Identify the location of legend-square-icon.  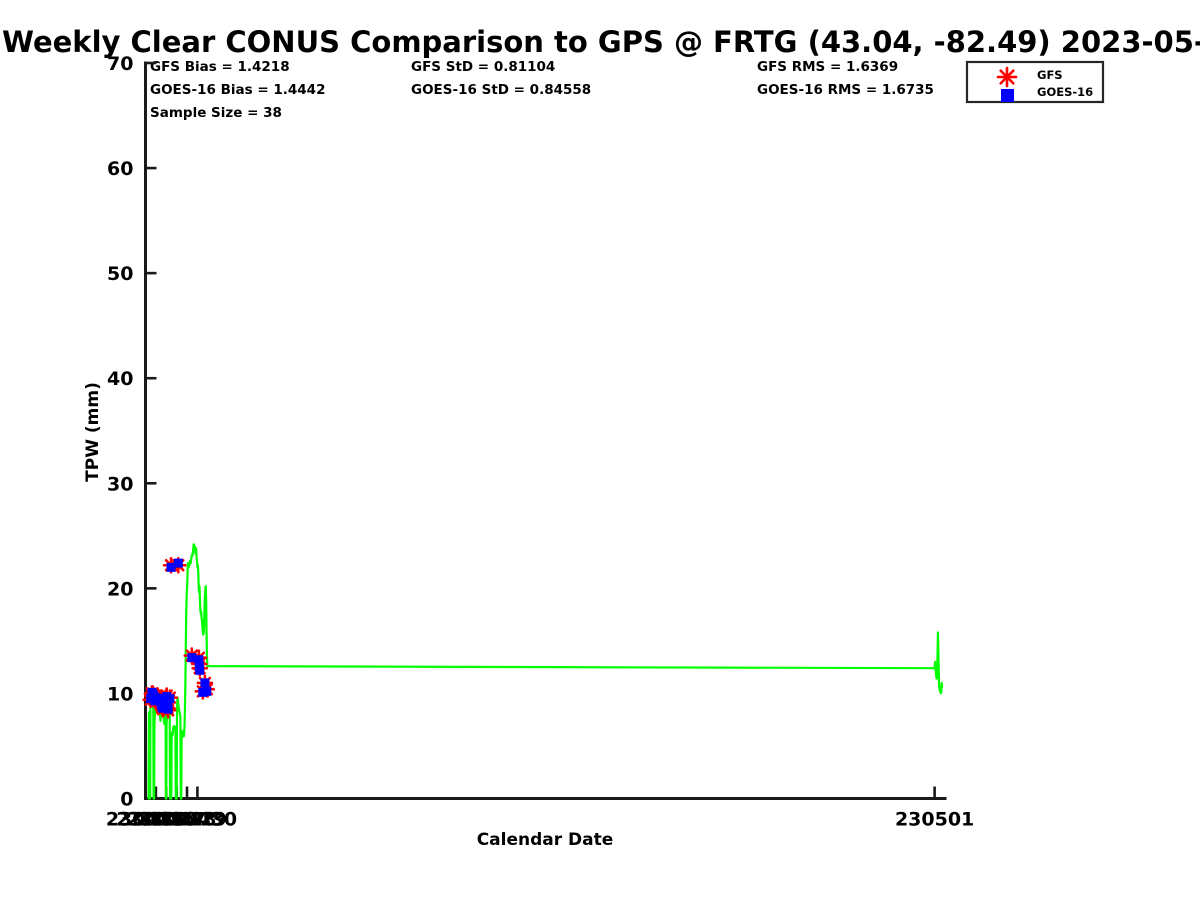
(1007, 95).